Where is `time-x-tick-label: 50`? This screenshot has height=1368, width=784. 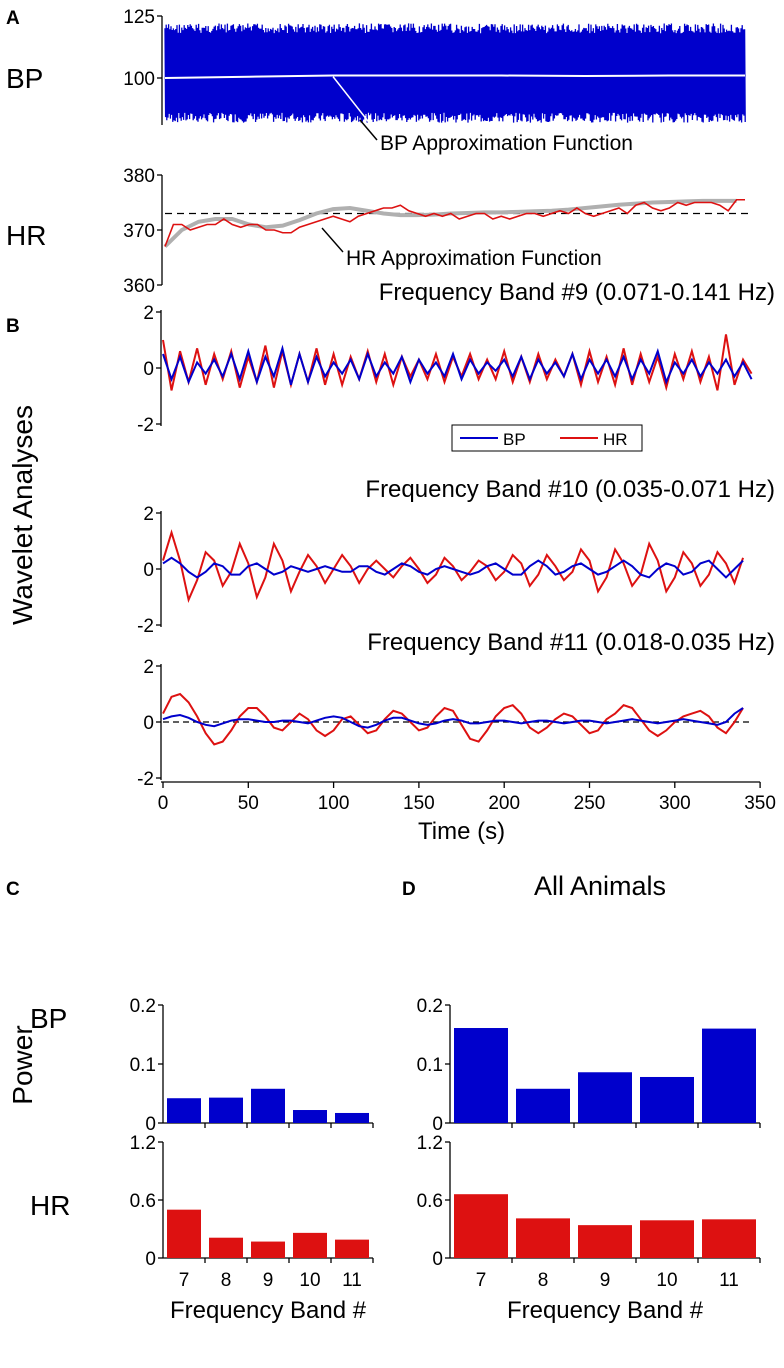
time-x-tick-label: 50 is located at coordinates (248, 803).